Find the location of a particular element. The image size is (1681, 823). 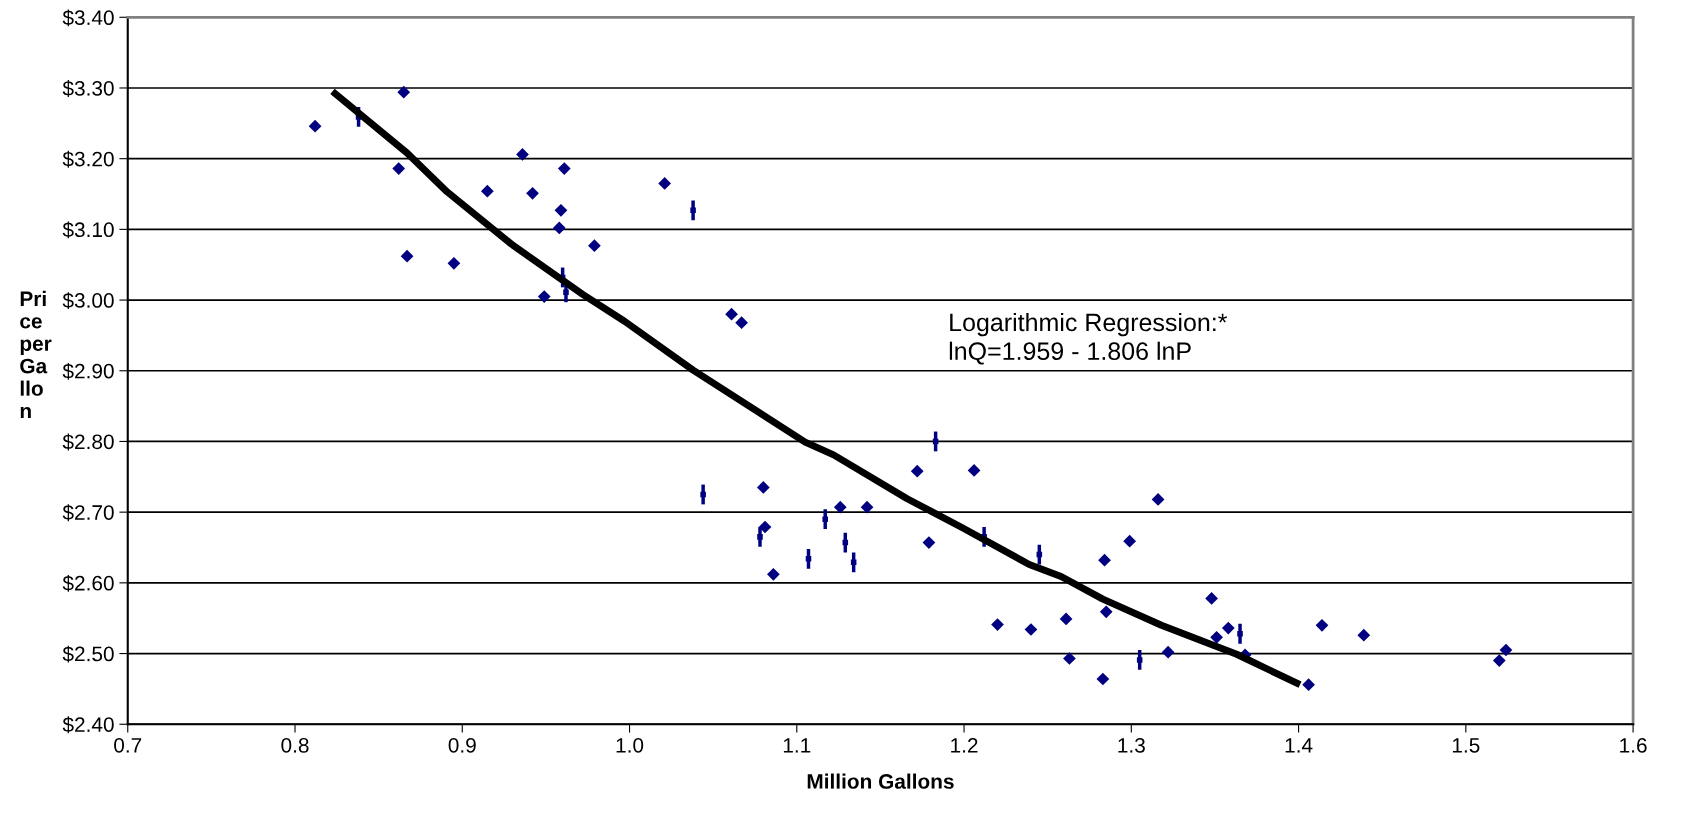

x-tick-label: 0.8 is located at coordinates (295, 745).